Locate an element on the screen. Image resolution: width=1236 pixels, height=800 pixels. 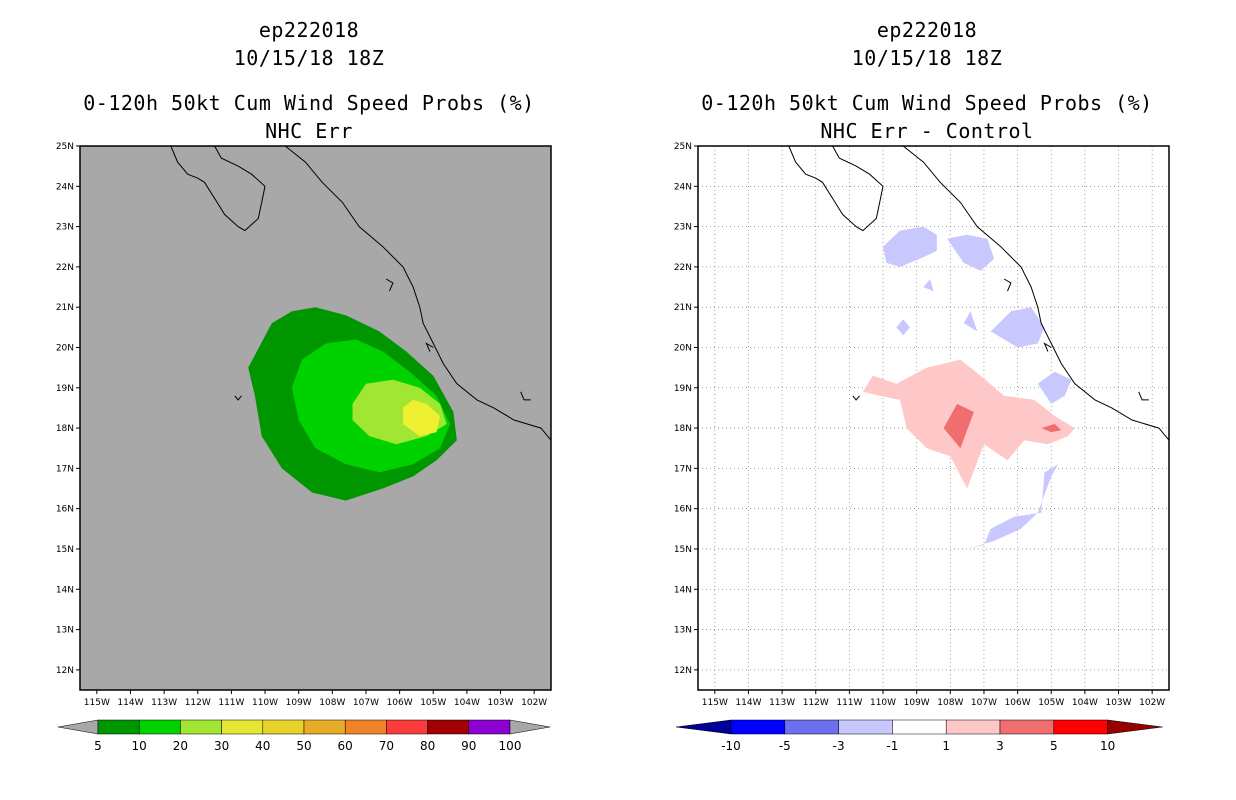
y-tick-label: 18N is located at coordinates (65, 429).